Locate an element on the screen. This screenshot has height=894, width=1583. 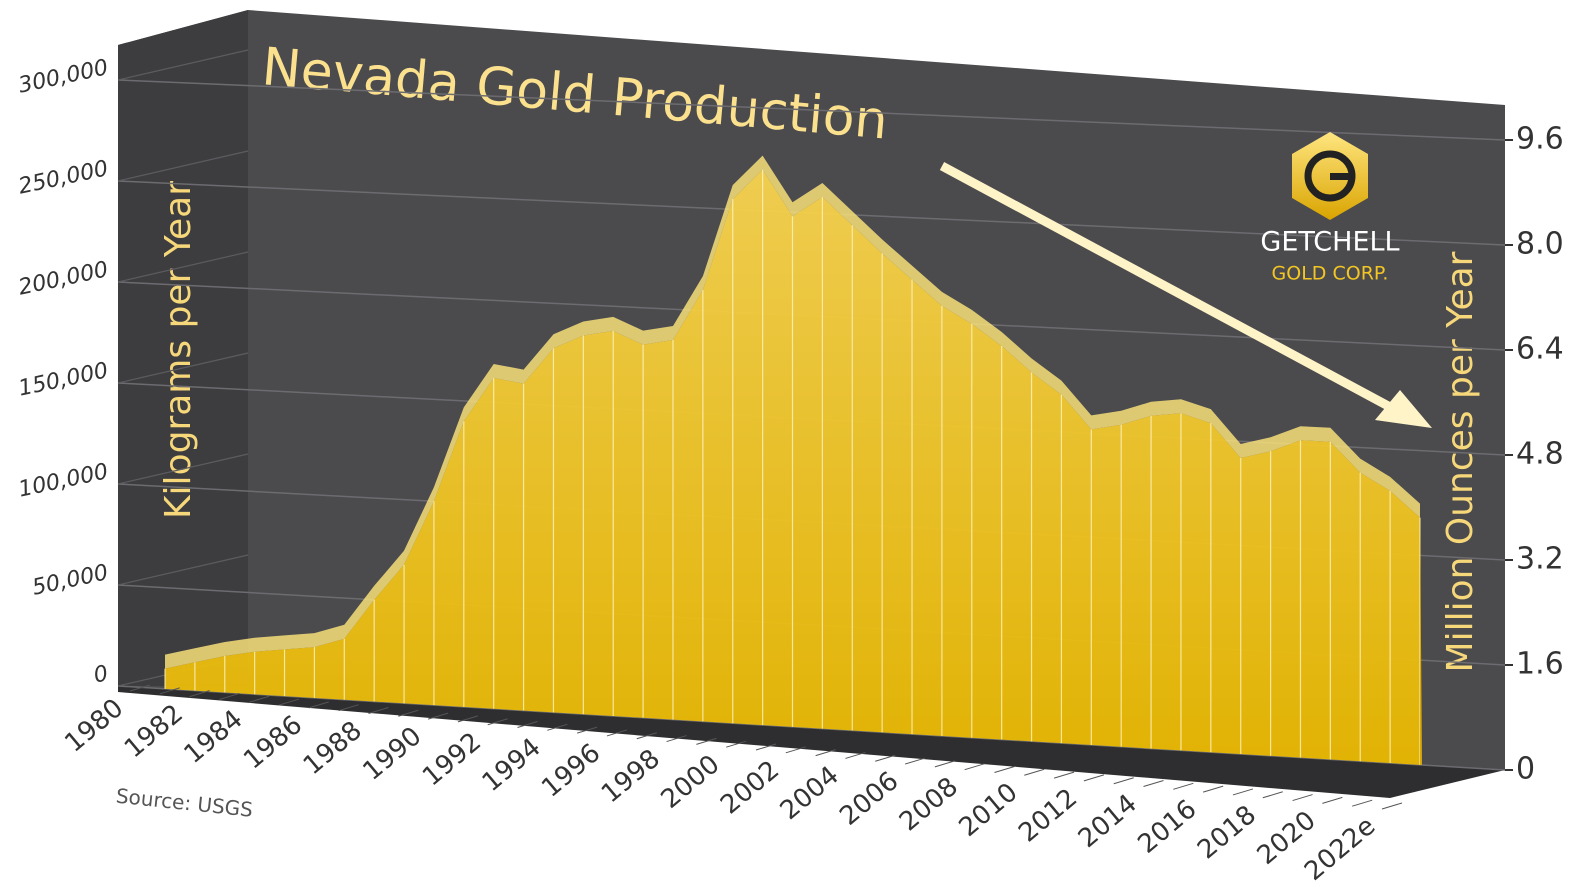
logo-sub: GOLD CORP. is located at coordinates (1330, 274).